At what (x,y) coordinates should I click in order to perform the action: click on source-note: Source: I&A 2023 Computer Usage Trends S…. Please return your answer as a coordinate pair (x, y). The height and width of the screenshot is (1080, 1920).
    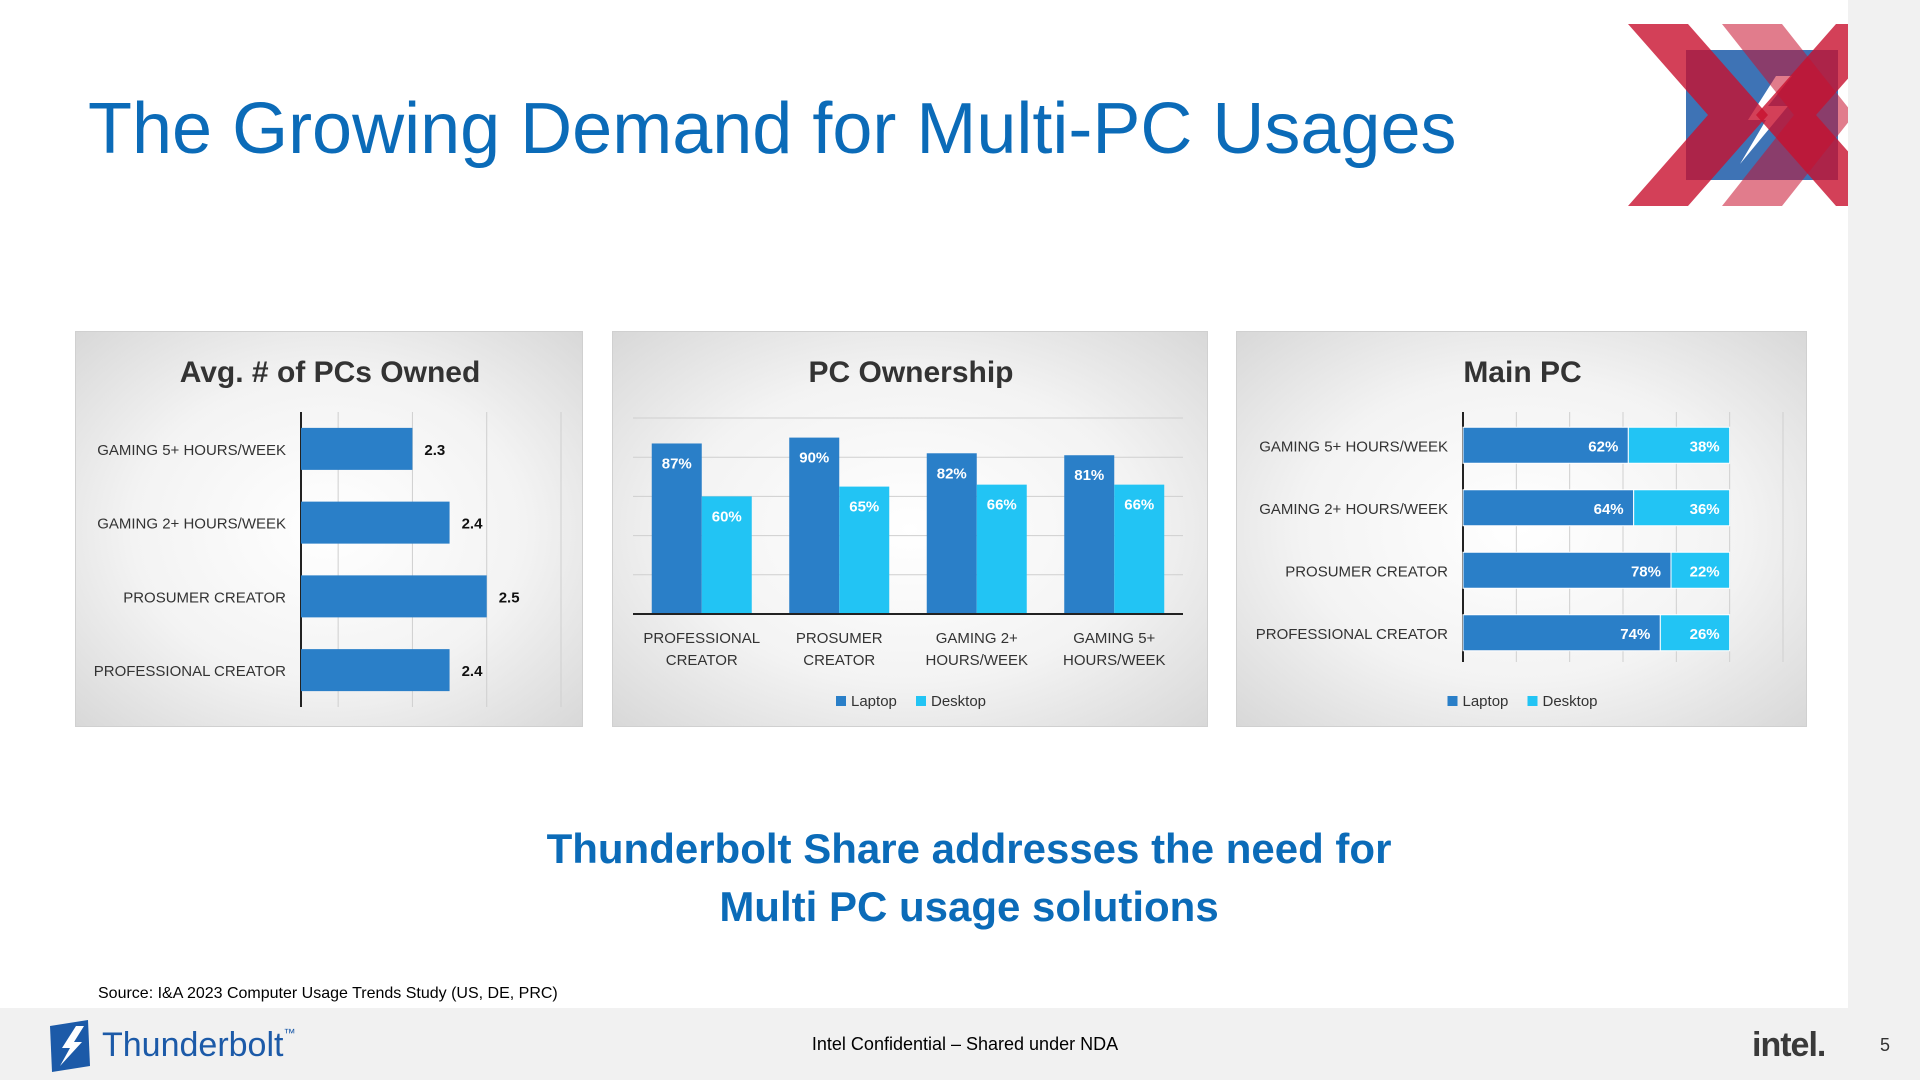
    Looking at the image, I should click on (328, 993).